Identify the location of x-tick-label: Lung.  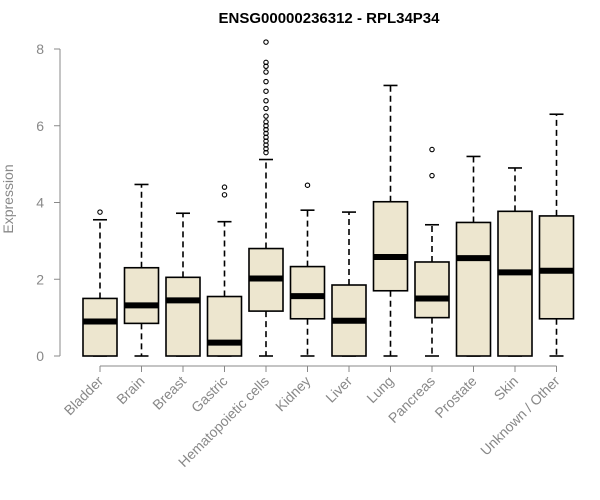
(379, 389).